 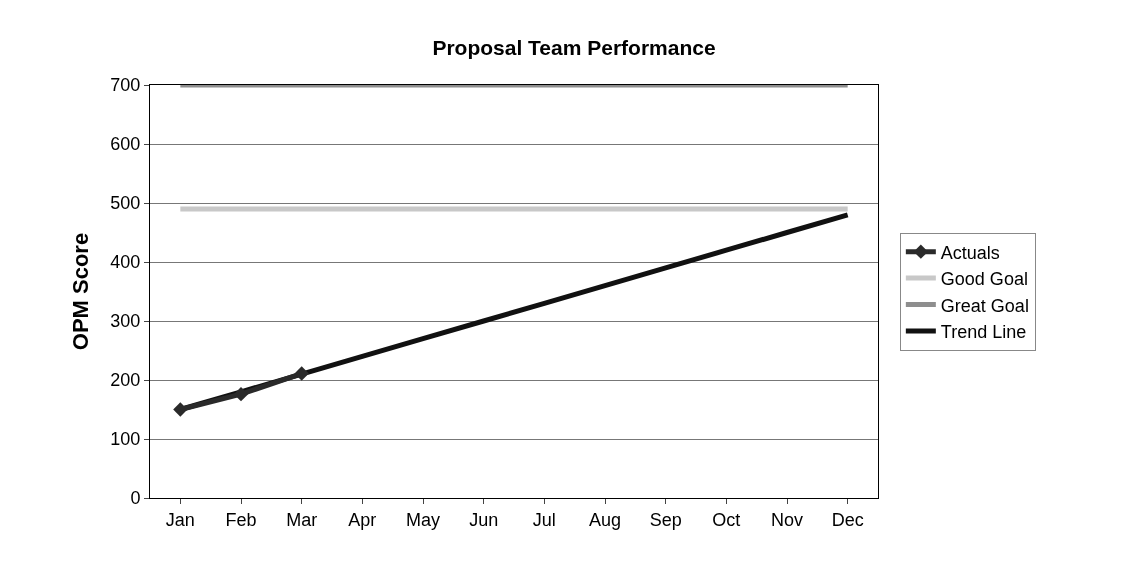 I want to click on x-tick-label: Jan, so click(x=180, y=519).